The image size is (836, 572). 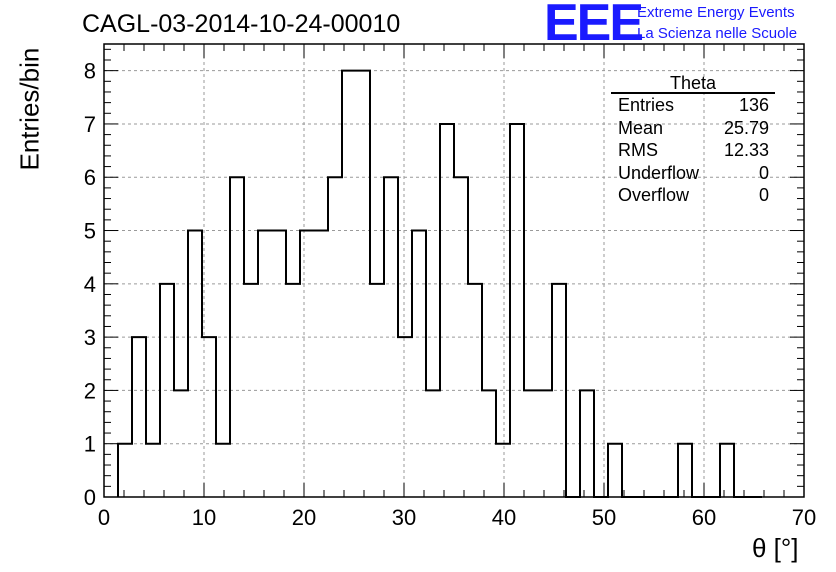 What do you see at coordinates (775, 548) in the screenshot?
I see `x-axis-label: θ [°]` at bounding box center [775, 548].